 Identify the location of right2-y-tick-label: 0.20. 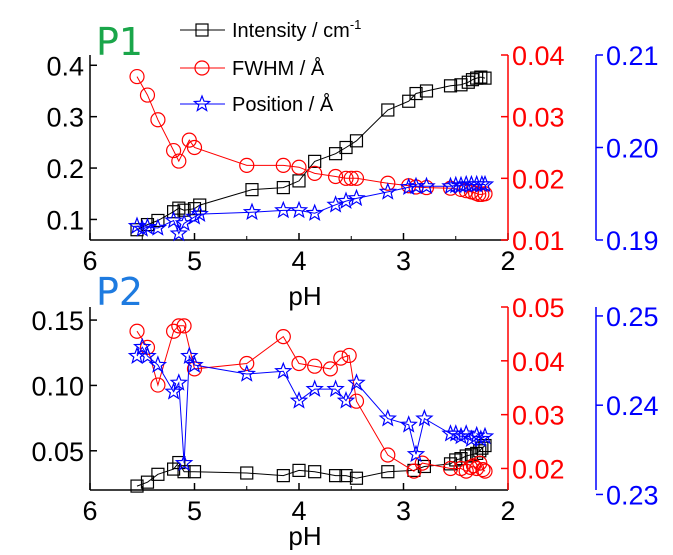
(632, 149).